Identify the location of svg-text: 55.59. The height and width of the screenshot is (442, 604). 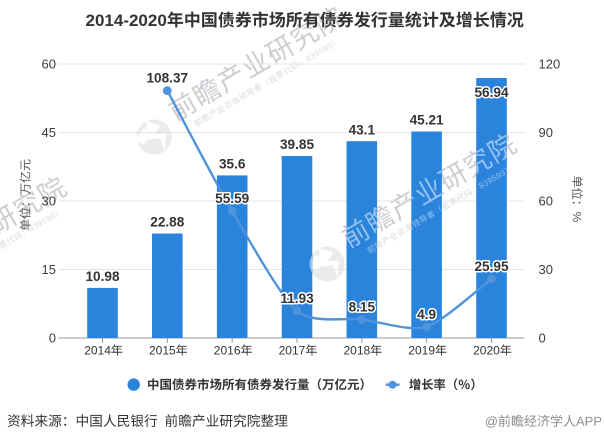
(232, 198).